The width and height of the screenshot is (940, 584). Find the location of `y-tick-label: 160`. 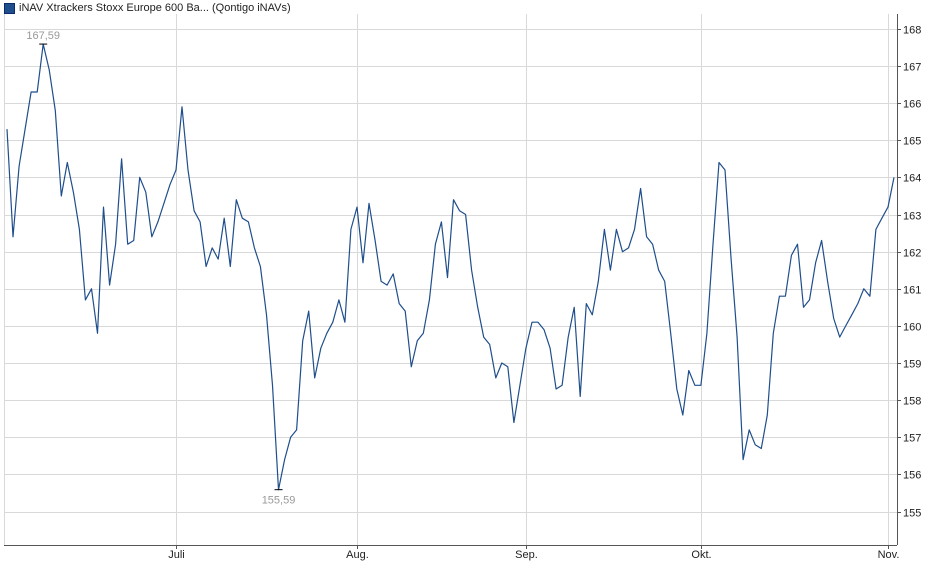

y-tick-label: 160 is located at coordinates (912, 328).